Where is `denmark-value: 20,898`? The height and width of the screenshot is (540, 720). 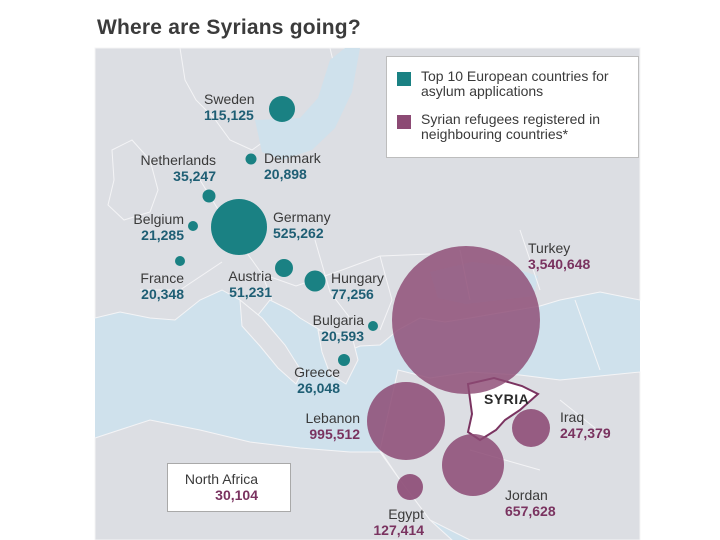
denmark-value: 20,898 is located at coordinates (285, 174).